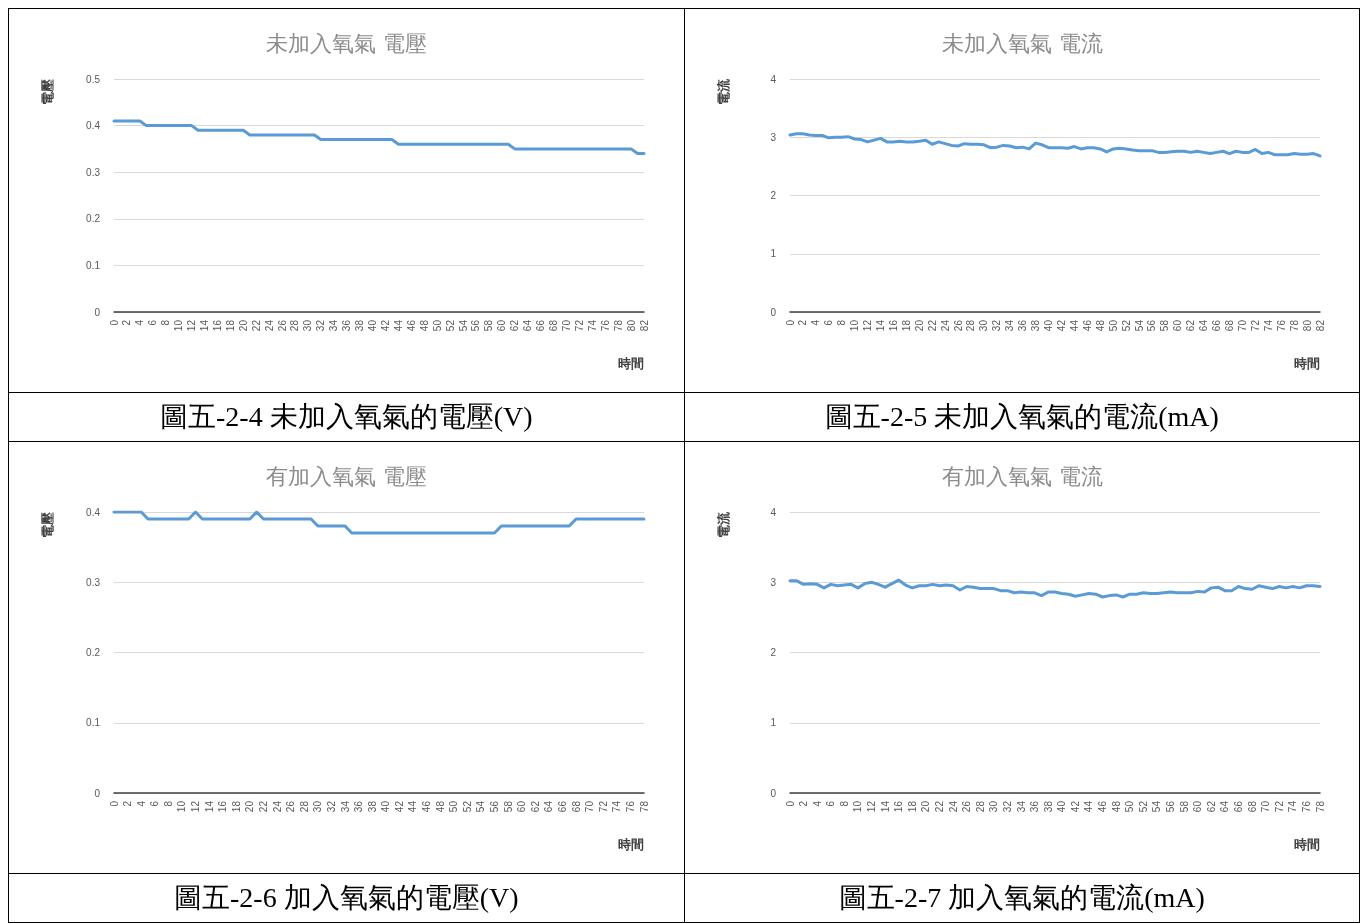 The image size is (1362, 924). I want to click on x-tick-label: 46, so click(1087, 325).